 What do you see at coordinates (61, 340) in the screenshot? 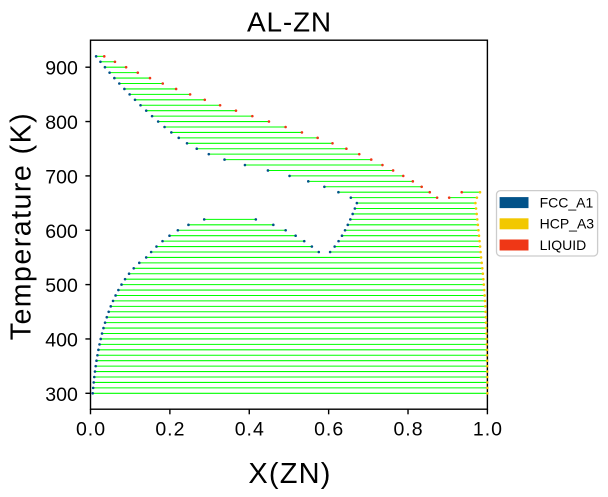
I see `svg-text: 400` at bounding box center [61, 340].